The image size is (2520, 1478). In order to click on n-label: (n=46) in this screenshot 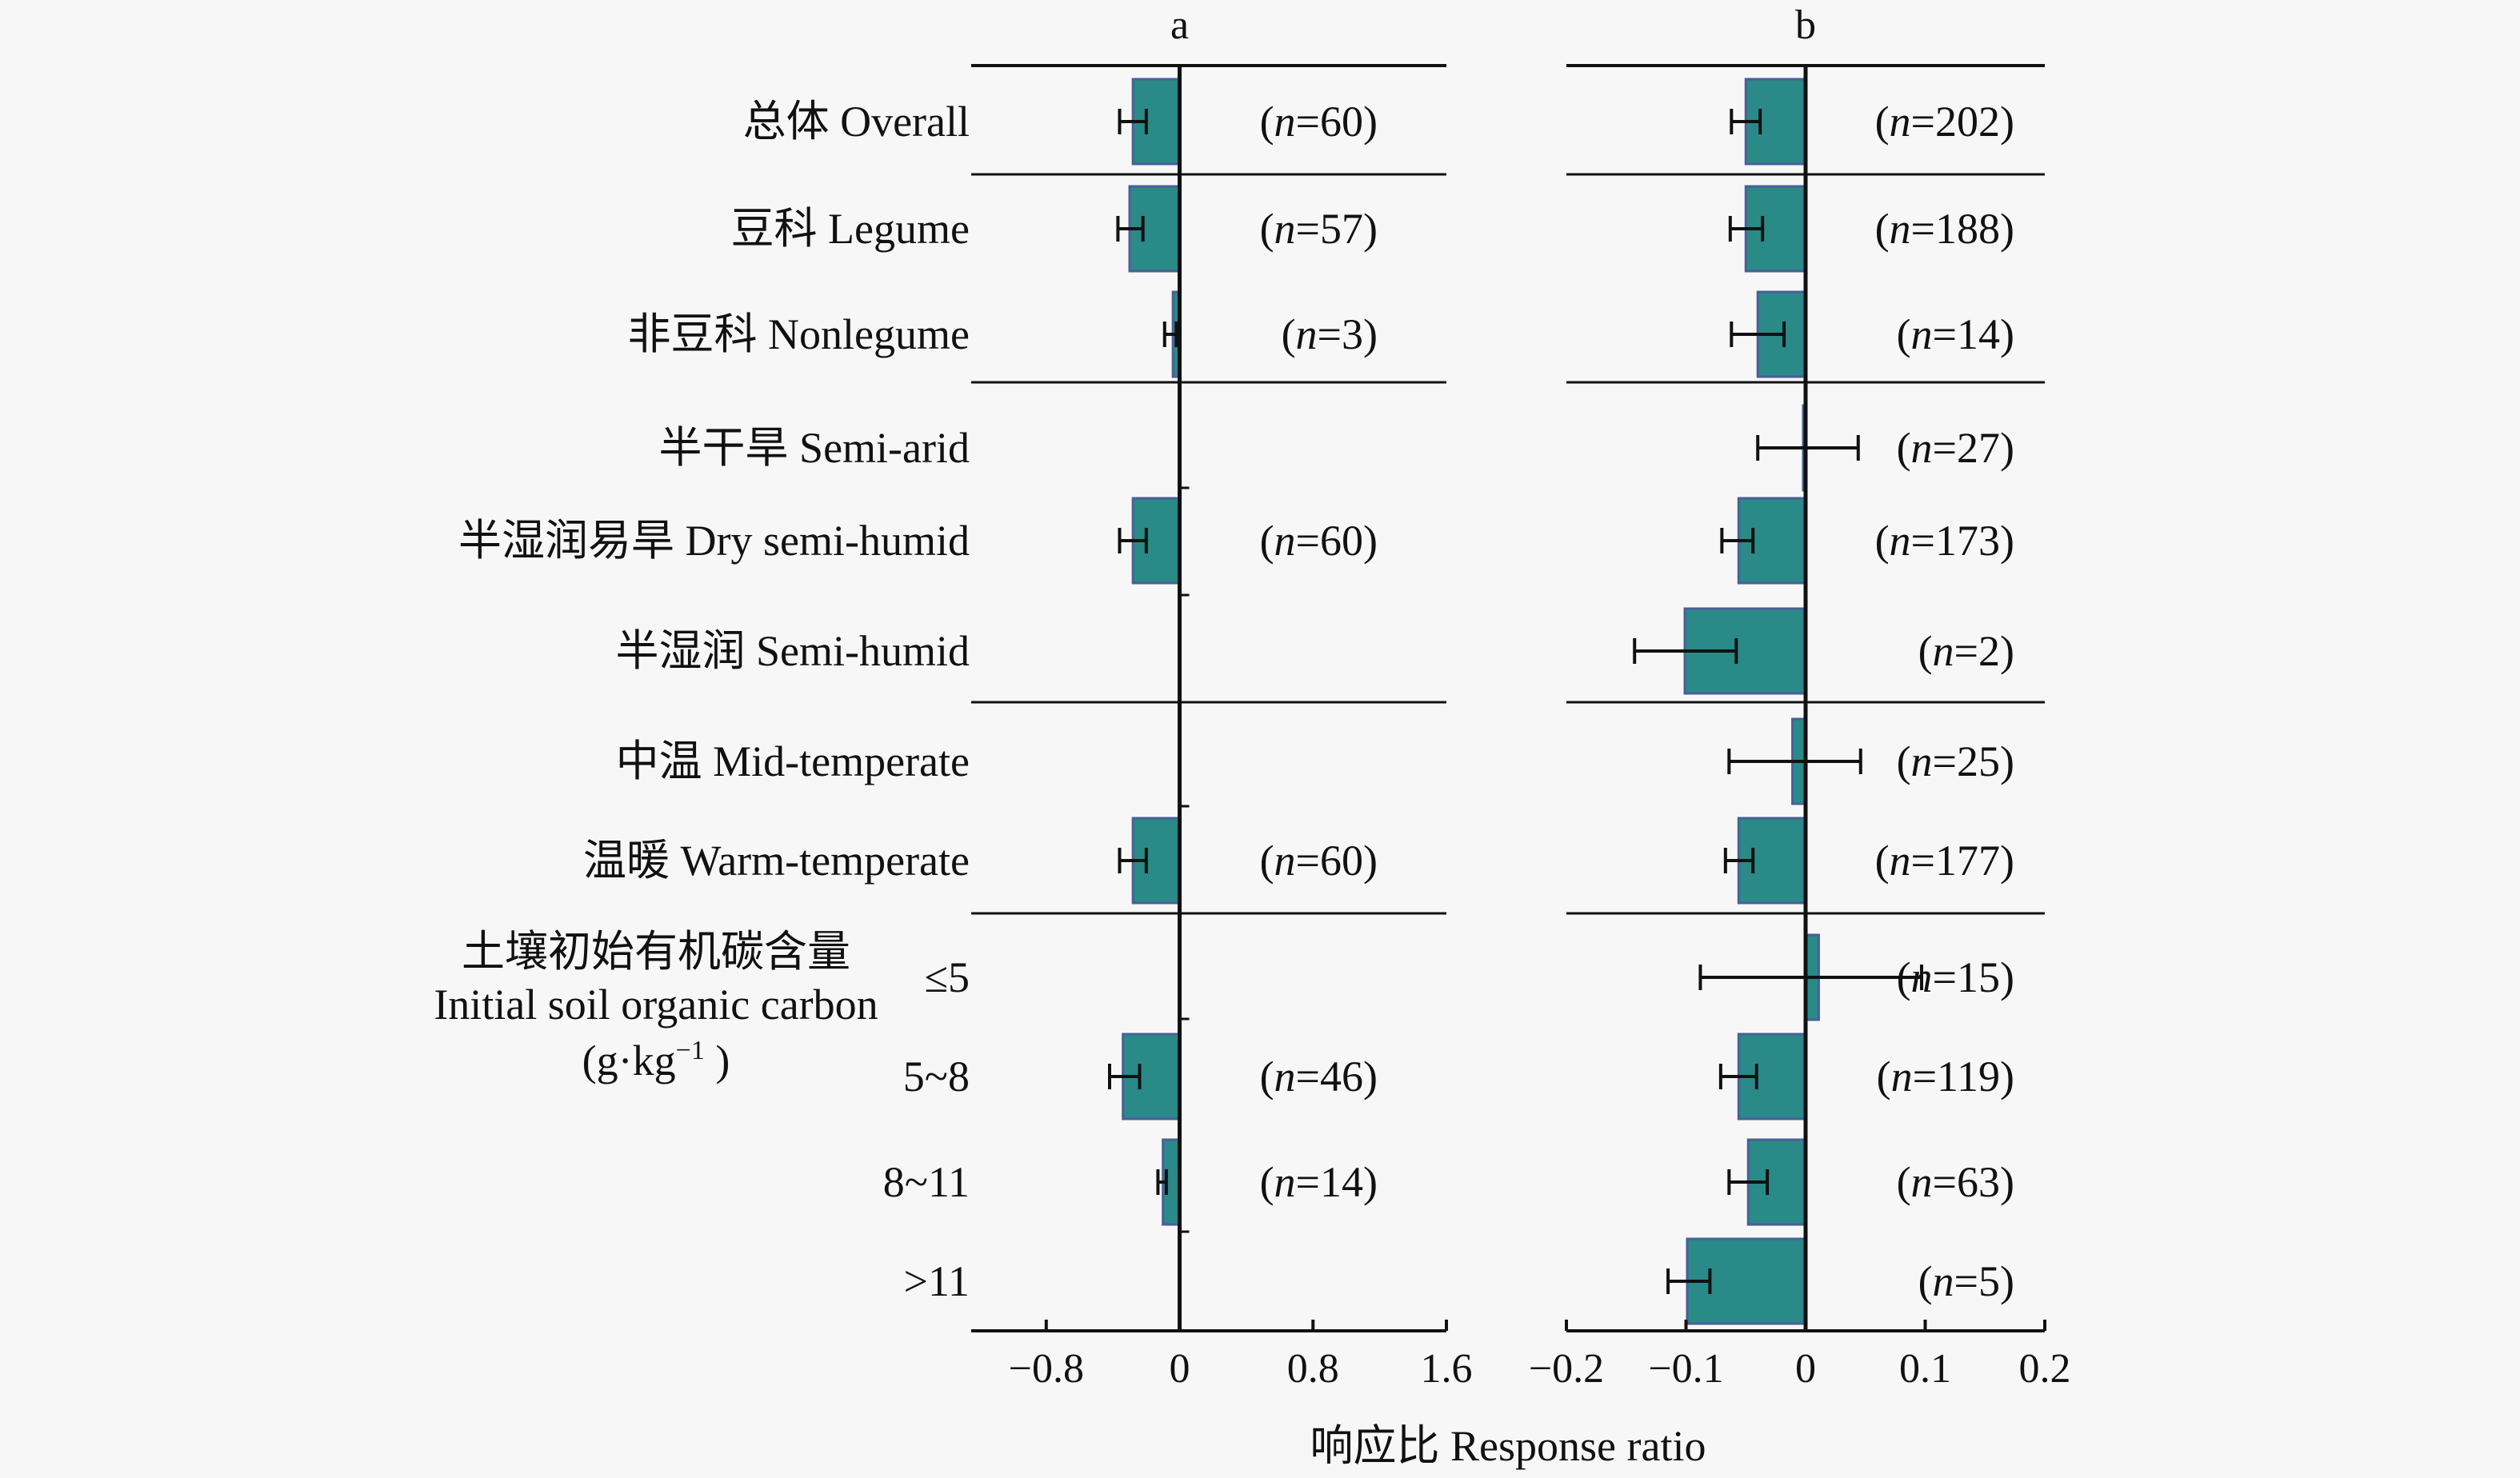, I will do `click(1319, 1077)`.